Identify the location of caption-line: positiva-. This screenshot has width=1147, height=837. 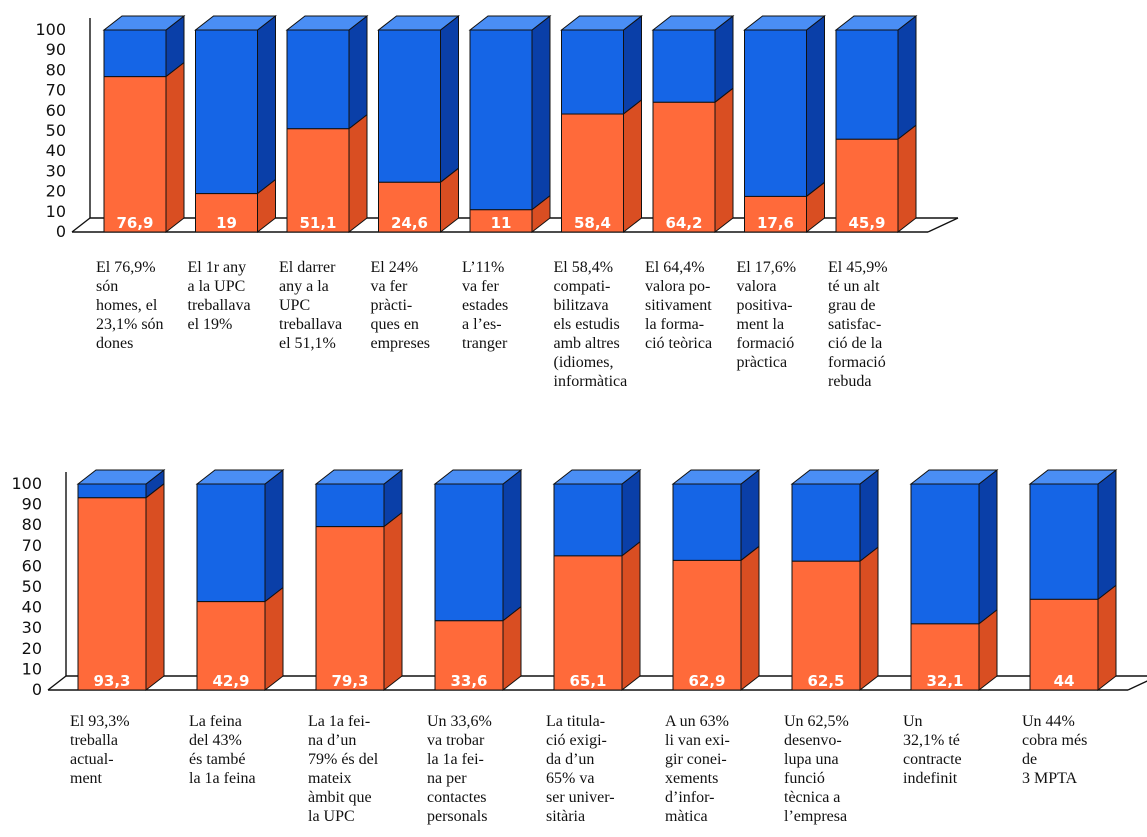
(765, 305).